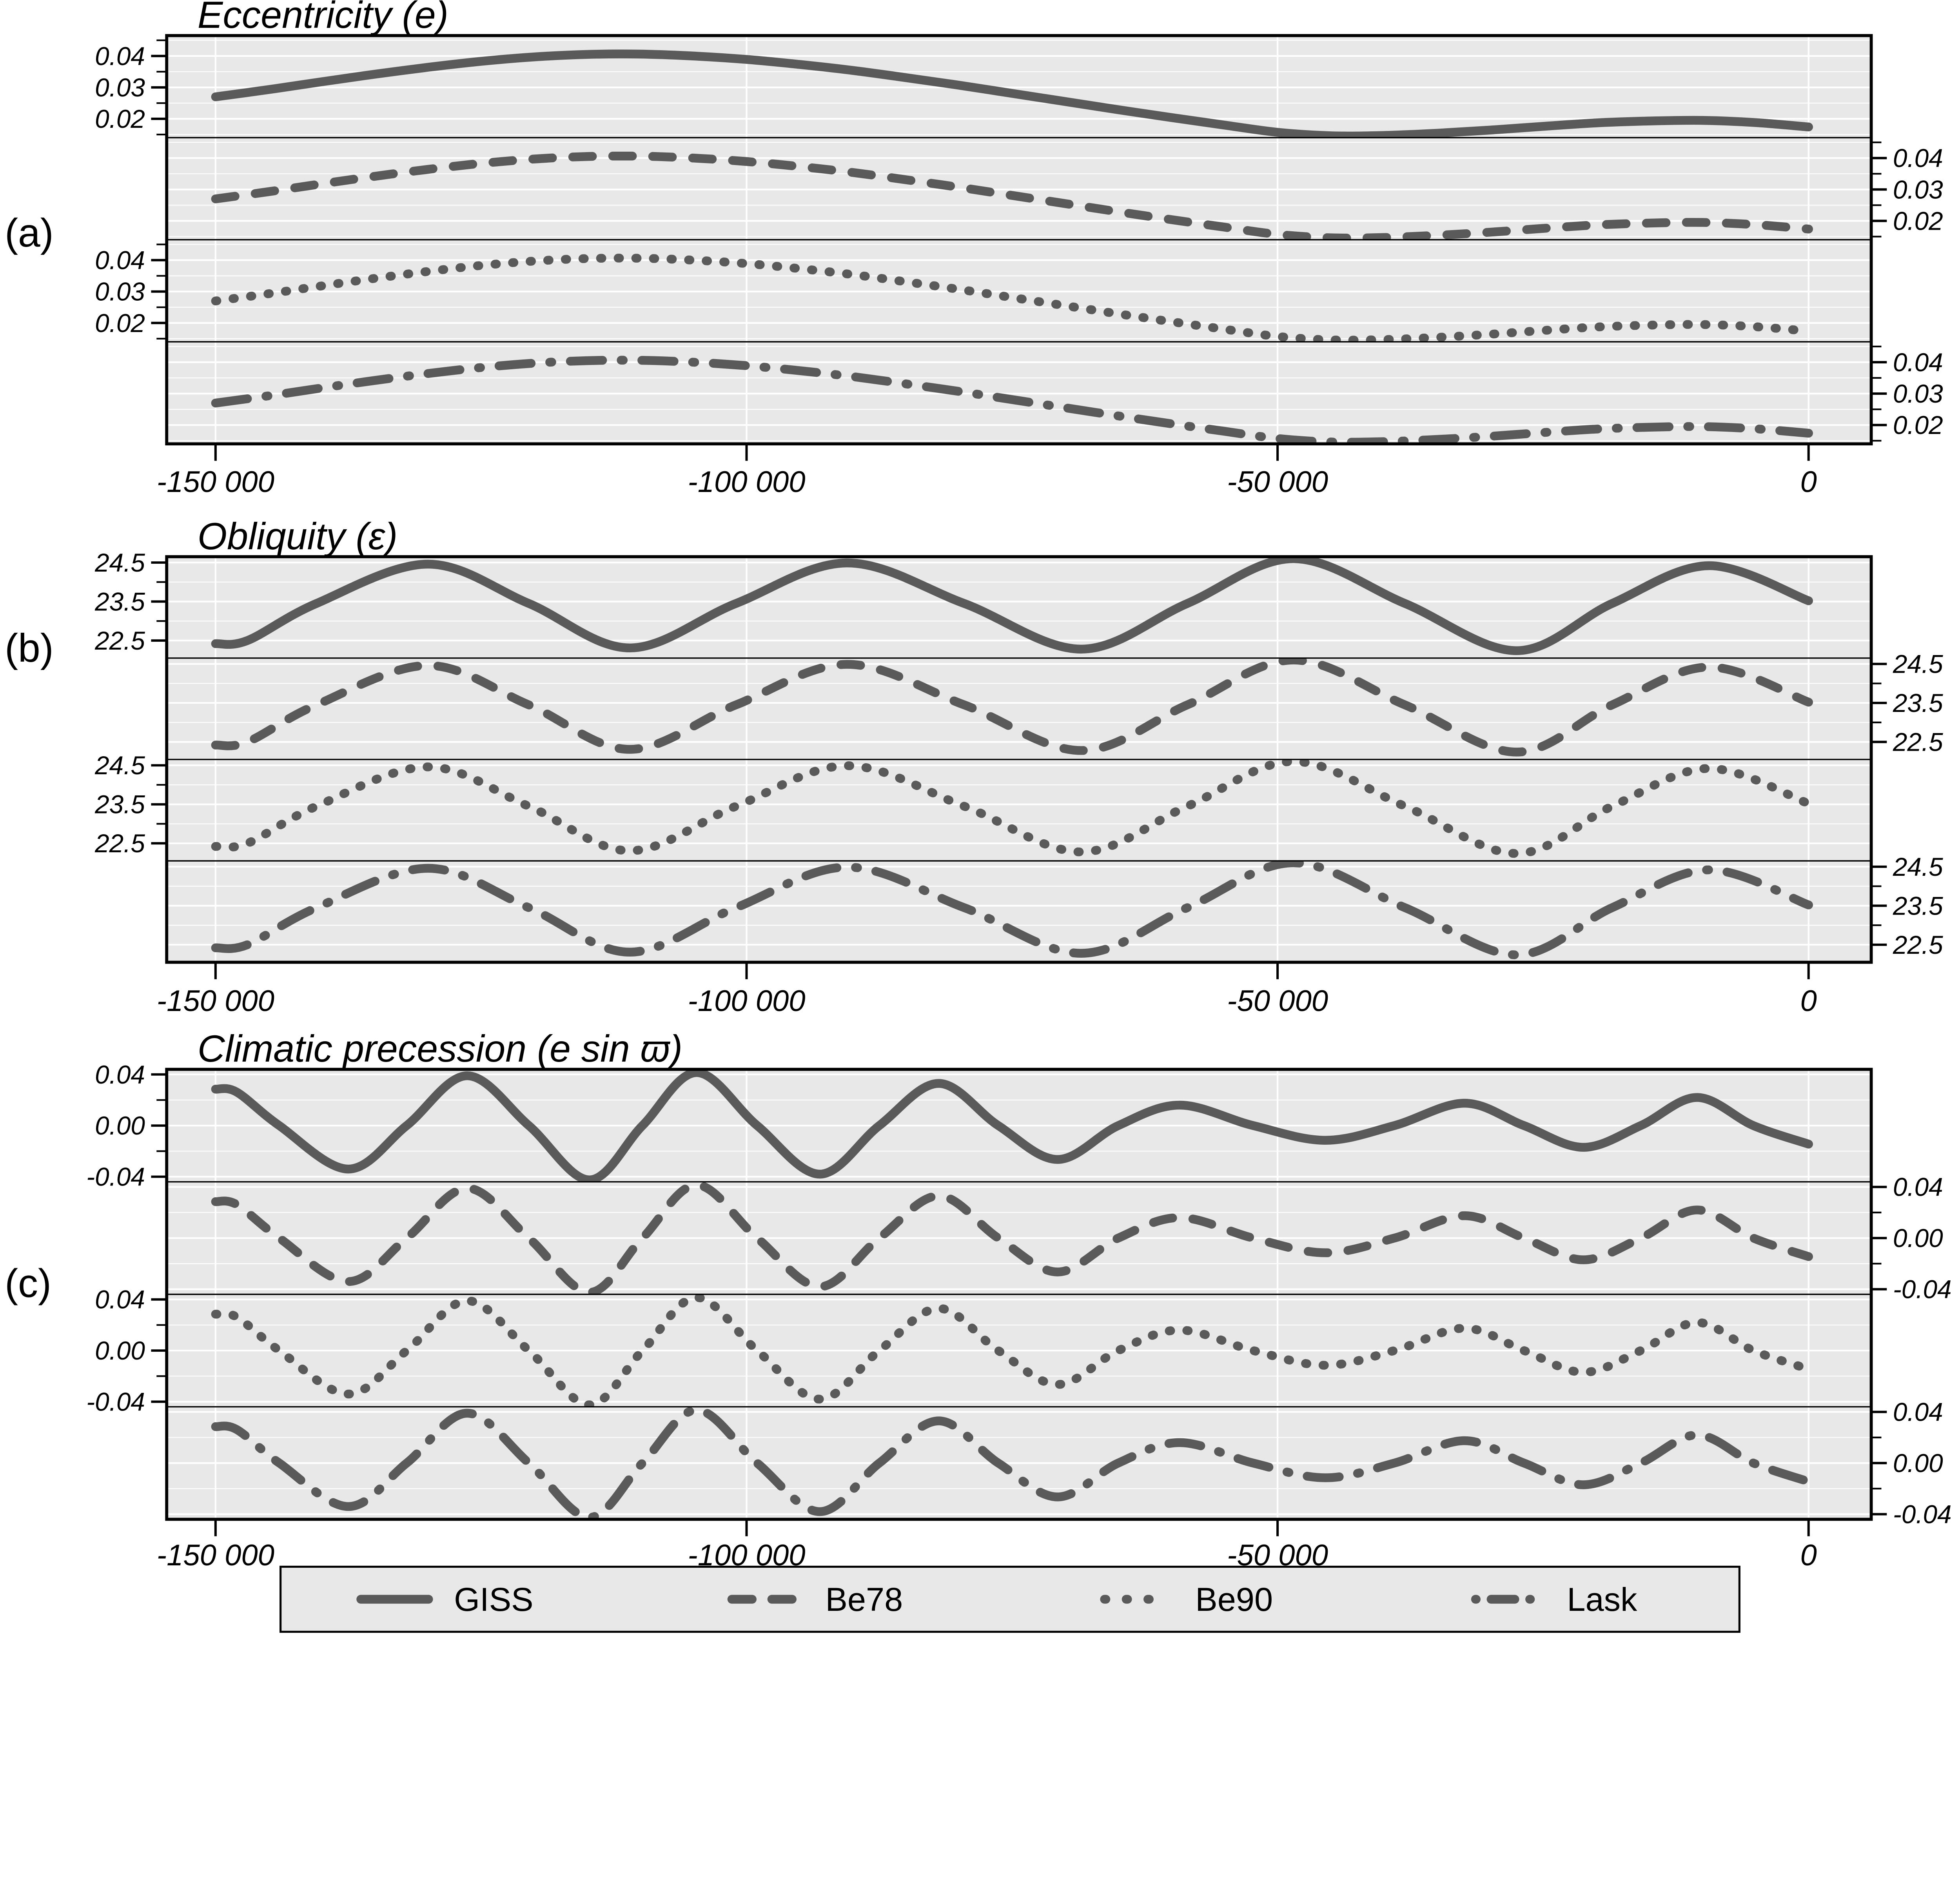 This screenshot has width=1960, height=1897. What do you see at coordinates (1012, 707) in the screenshot?
I see `panel-b-curve-be78` at bounding box center [1012, 707].